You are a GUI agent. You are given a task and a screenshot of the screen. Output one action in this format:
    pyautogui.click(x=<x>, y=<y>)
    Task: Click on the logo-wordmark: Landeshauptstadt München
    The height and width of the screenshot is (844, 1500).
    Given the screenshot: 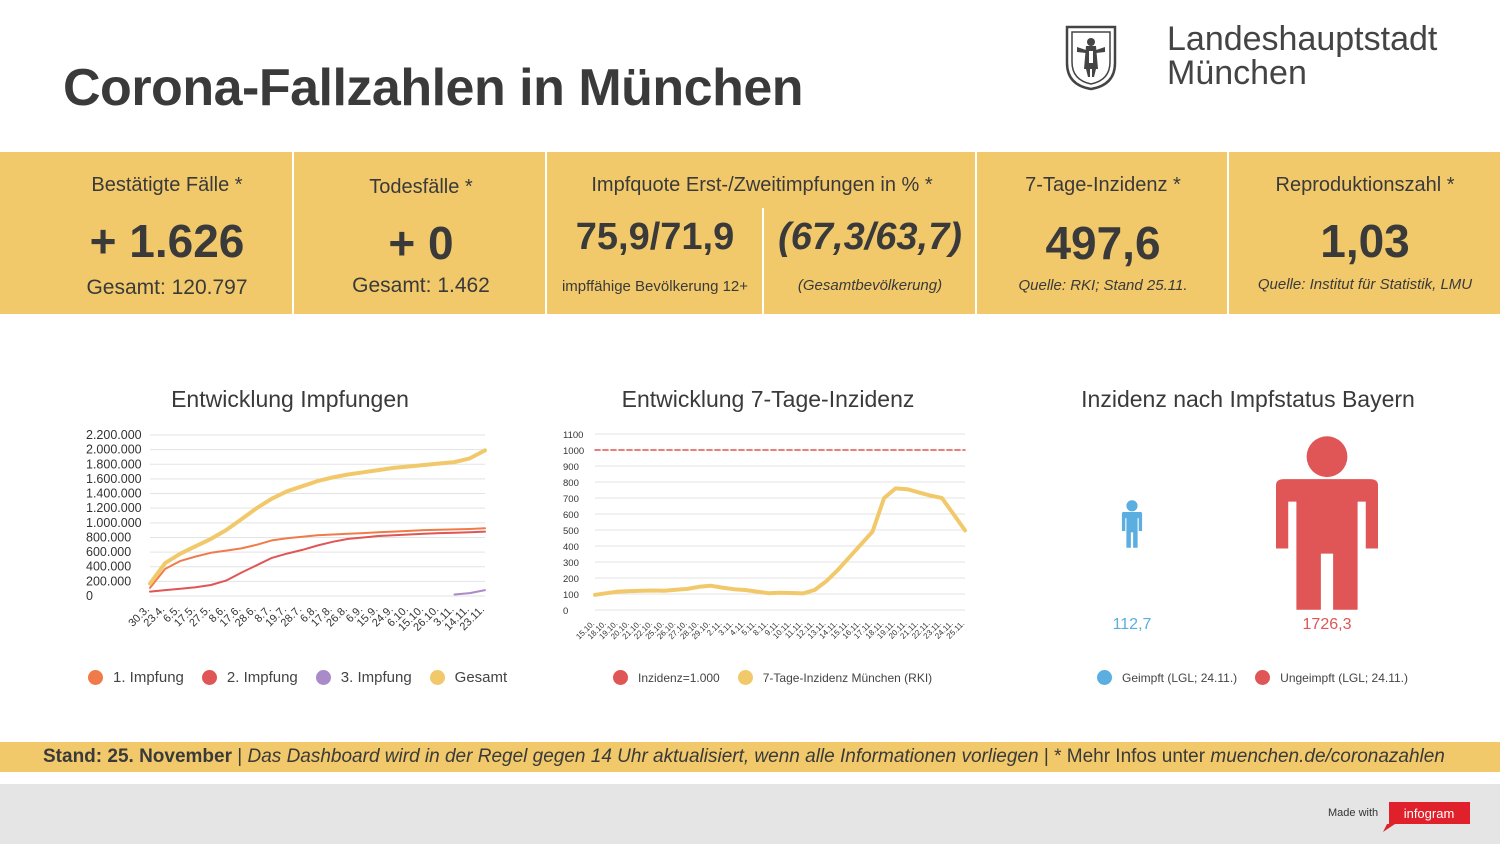 What is the action you would take?
    pyautogui.click(x=1302, y=56)
    